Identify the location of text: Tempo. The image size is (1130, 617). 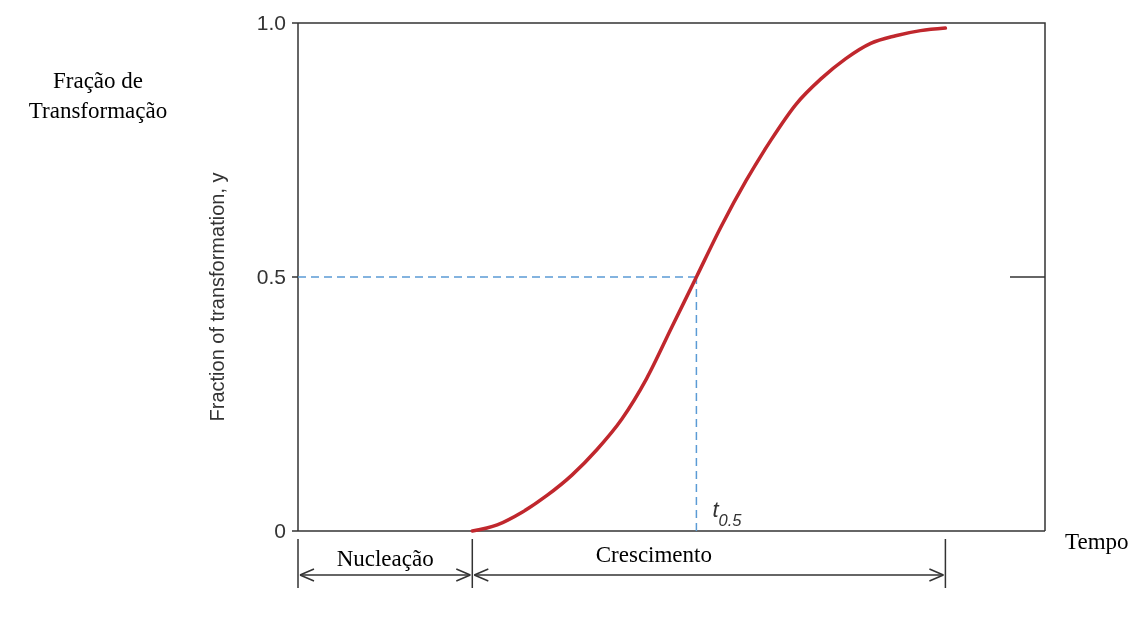
(1097, 541).